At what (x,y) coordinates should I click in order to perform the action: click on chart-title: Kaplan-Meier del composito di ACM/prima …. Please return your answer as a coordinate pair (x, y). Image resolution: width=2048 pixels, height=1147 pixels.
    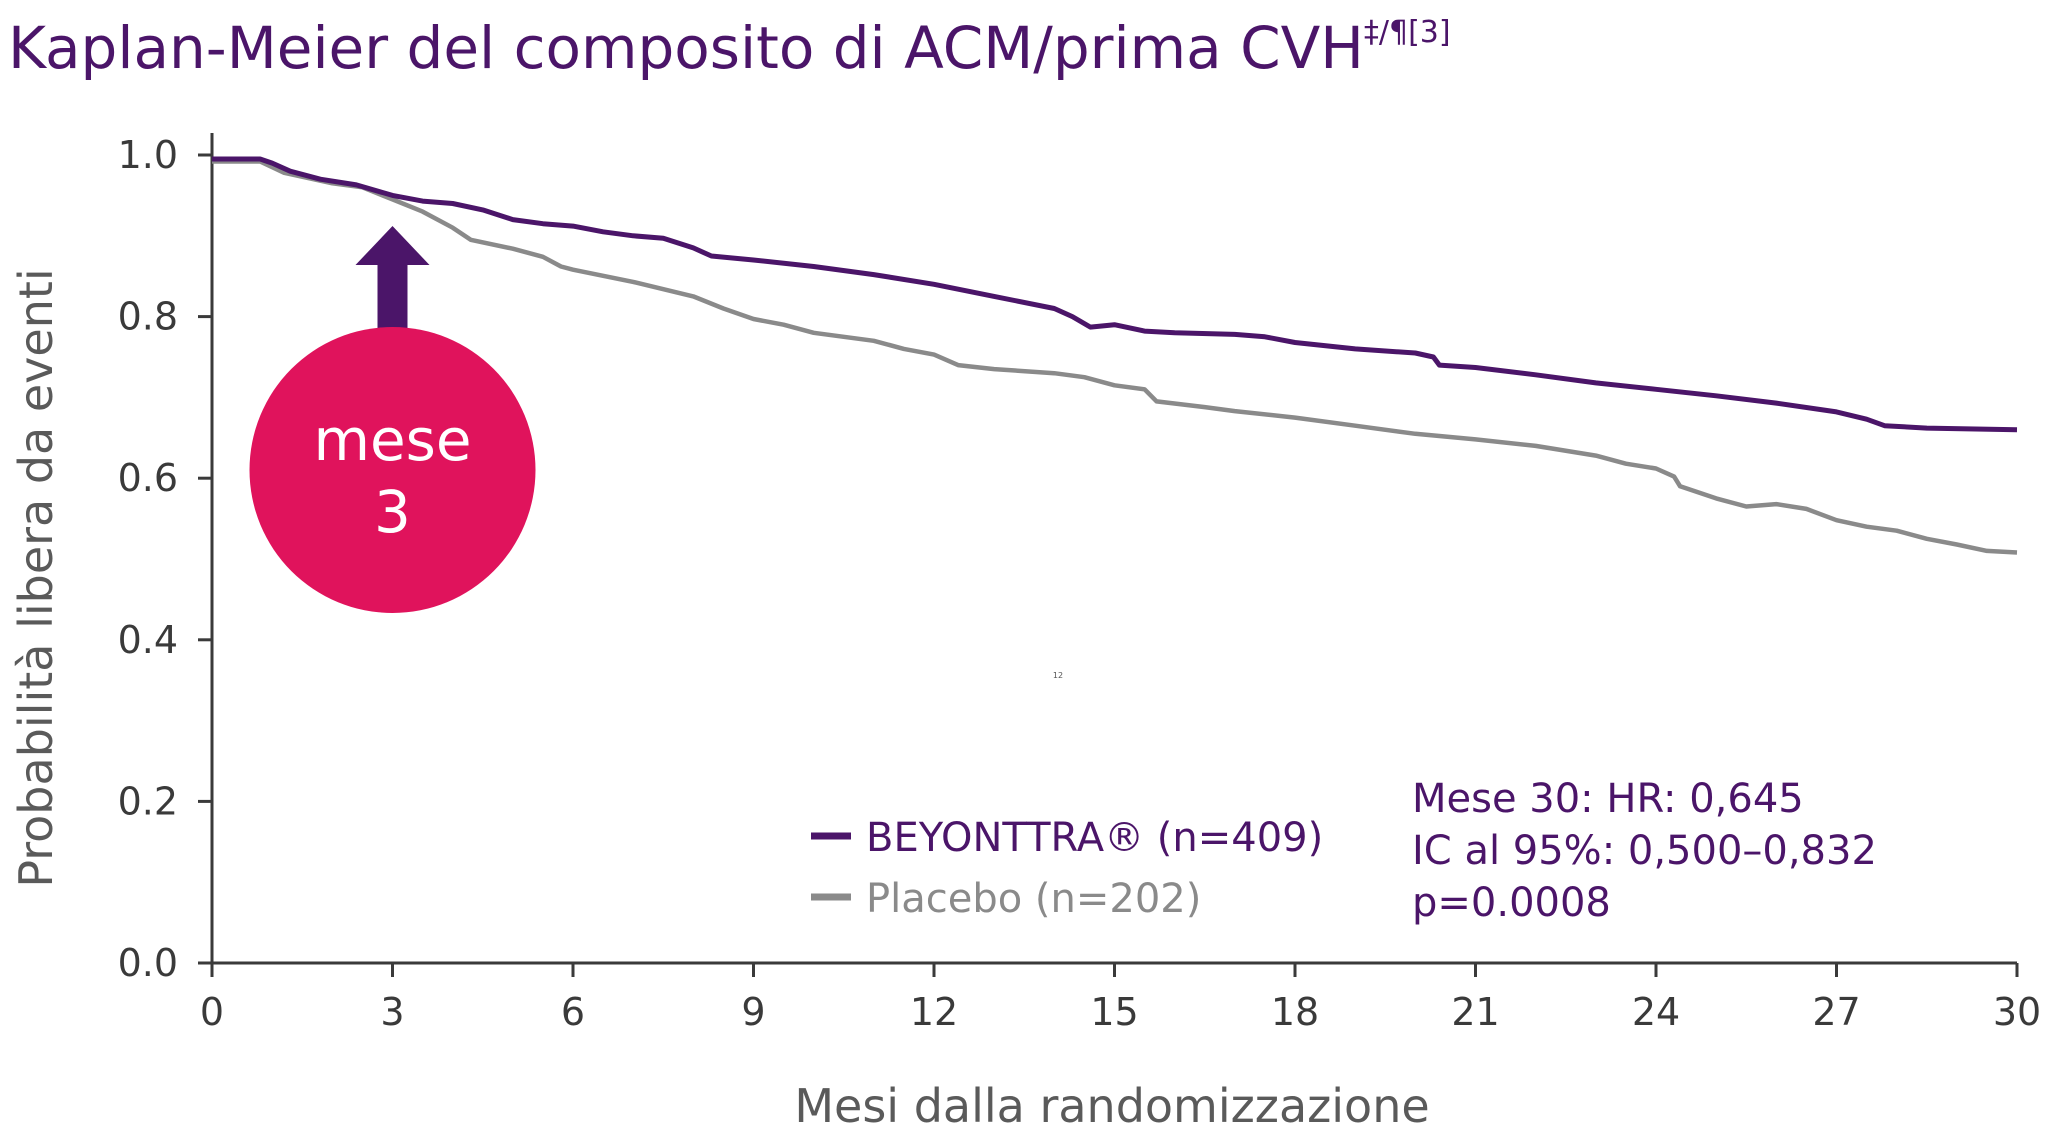
    Looking at the image, I should click on (729, 48).